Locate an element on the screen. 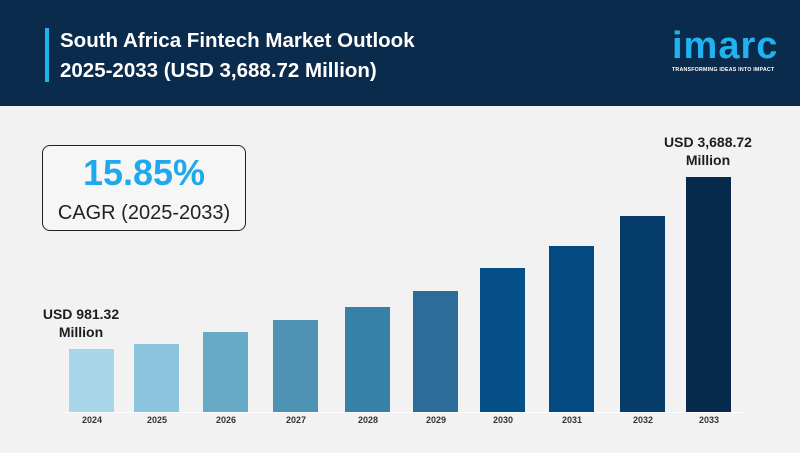 The height and width of the screenshot is (453, 800). bar-2029 is located at coordinates (435, 351).